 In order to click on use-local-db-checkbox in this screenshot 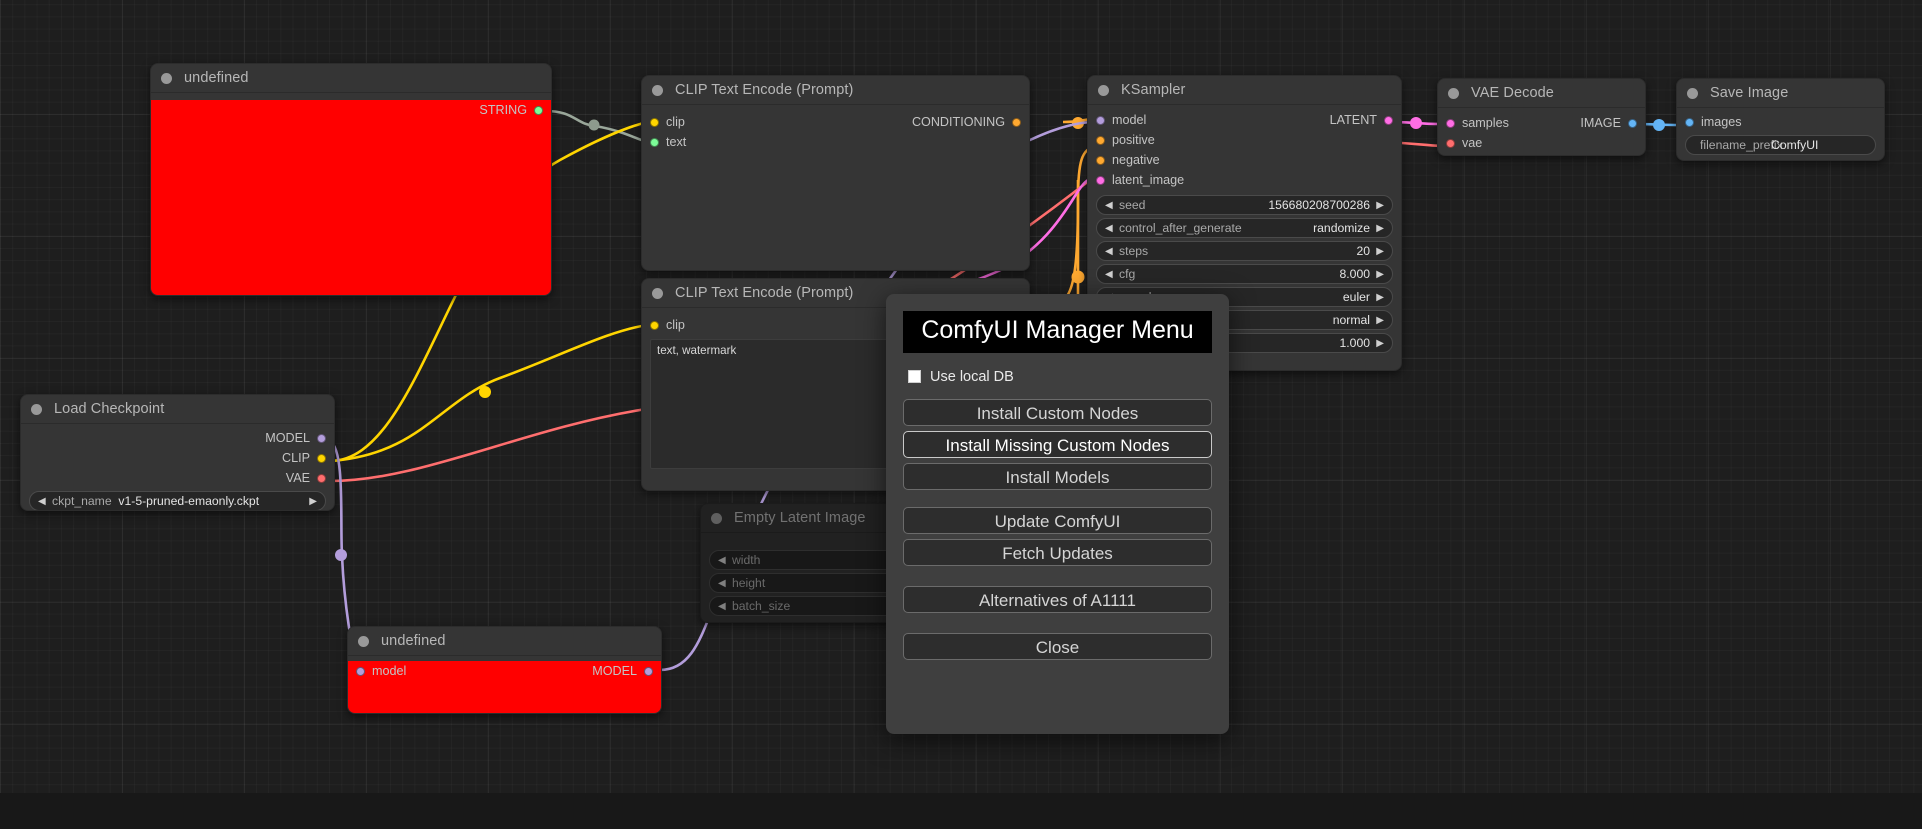, I will do `click(914, 377)`.